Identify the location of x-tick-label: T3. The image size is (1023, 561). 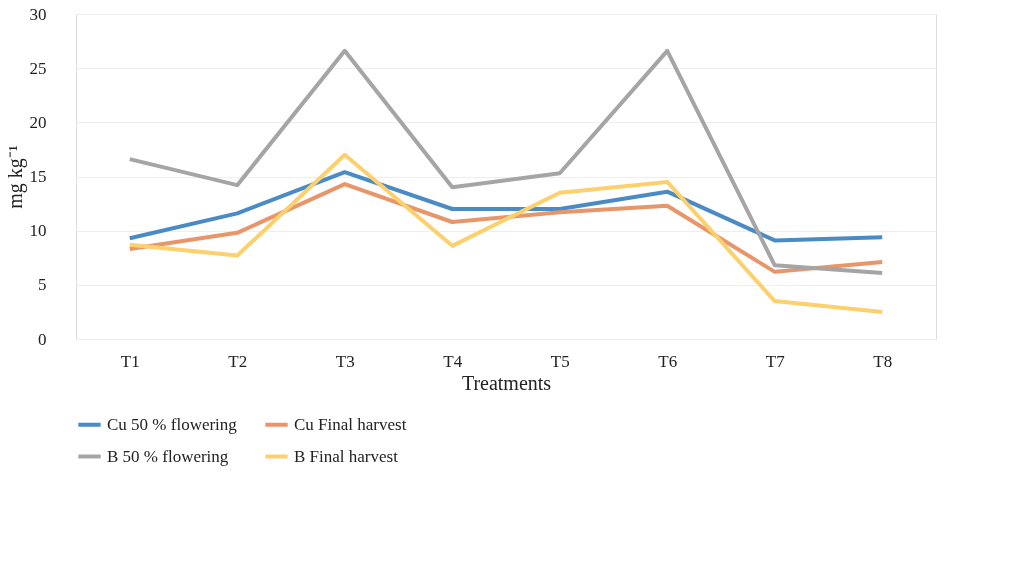
(345, 361).